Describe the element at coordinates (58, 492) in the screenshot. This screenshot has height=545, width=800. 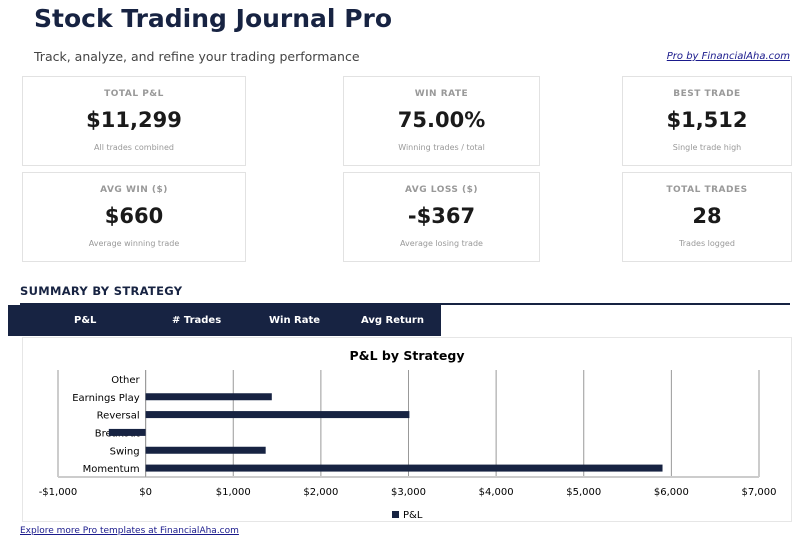
I see `x-tick-label: -$1,000` at that location.